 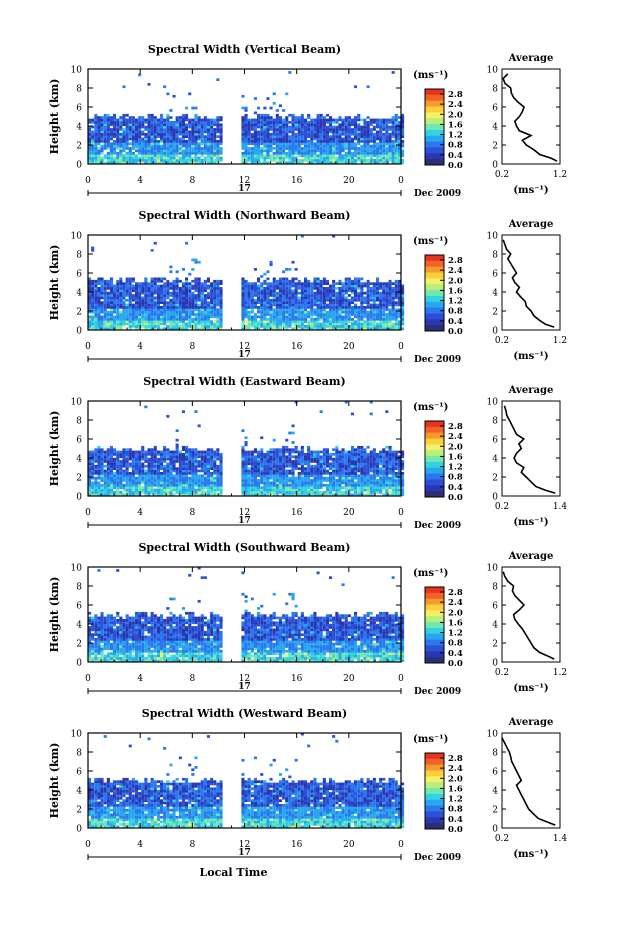 What do you see at coordinates (495, 90) in the screenshot?
I see `profile-y-tick-label: 8` at bounding box center [495, 90].